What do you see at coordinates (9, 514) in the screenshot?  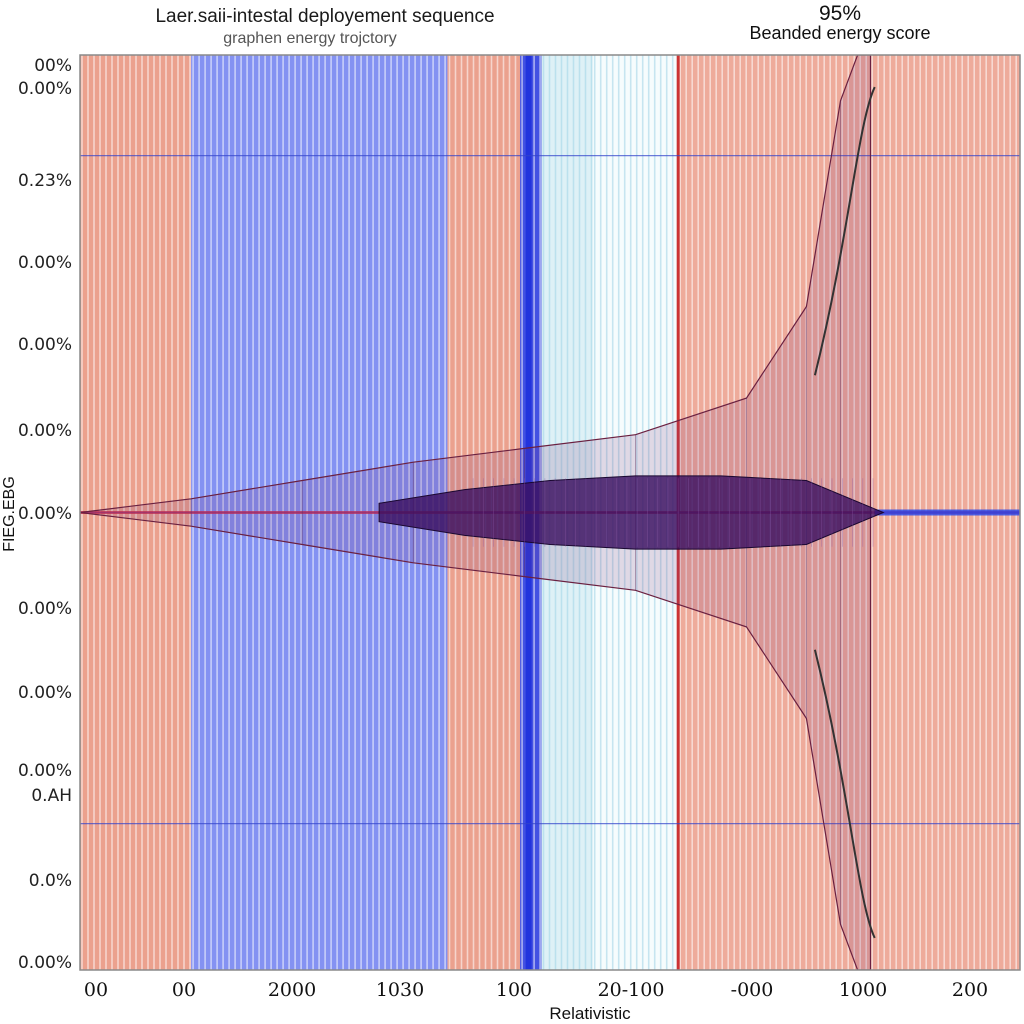 I see `y-axis-label: FIEG.EBG` at bounding box center [9, 514].